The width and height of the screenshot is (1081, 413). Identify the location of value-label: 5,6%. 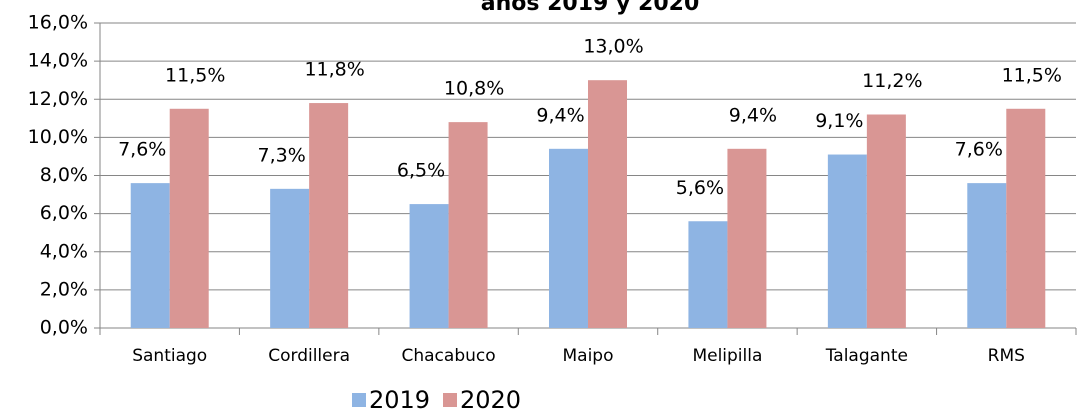
(700, 188).